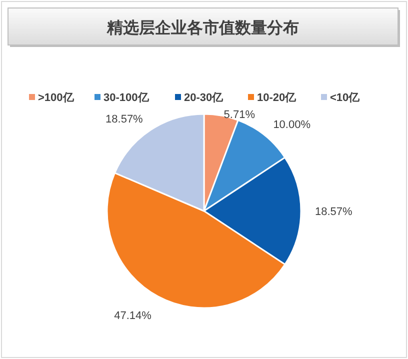 The image size is (408, 359). What do you see at coordinates (204, 98) in the screenshot?
I see `legend-label: 20-30亿` at bounding box center [204, 98].